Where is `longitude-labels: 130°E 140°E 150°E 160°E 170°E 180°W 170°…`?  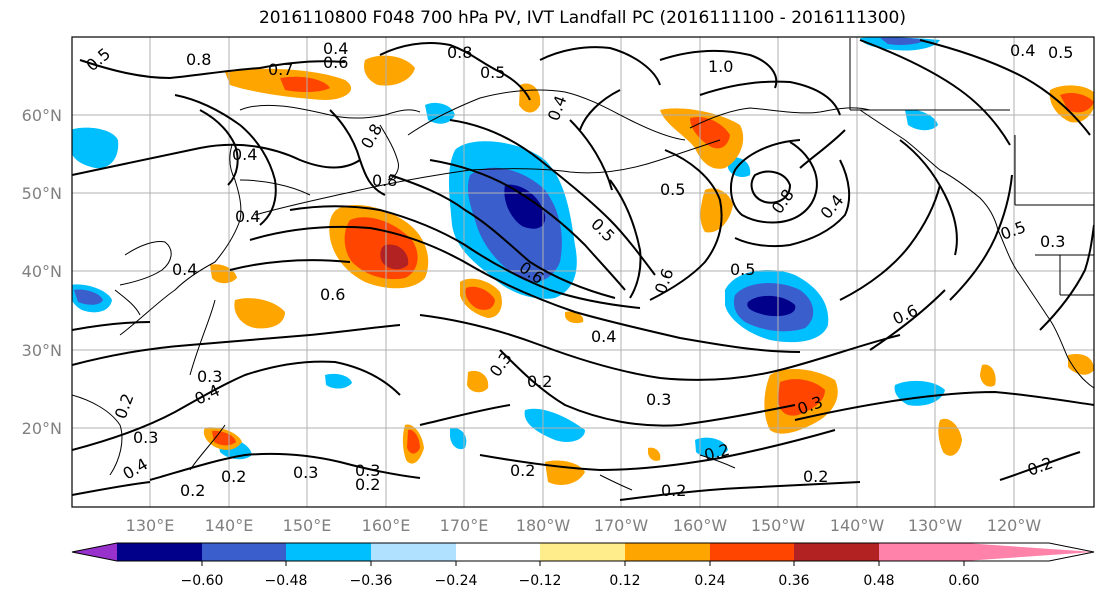 longitude-labels: 130°E 140°E 150°E 160°E 170°E 180°W 170°… is located at coordinates (584, 525).